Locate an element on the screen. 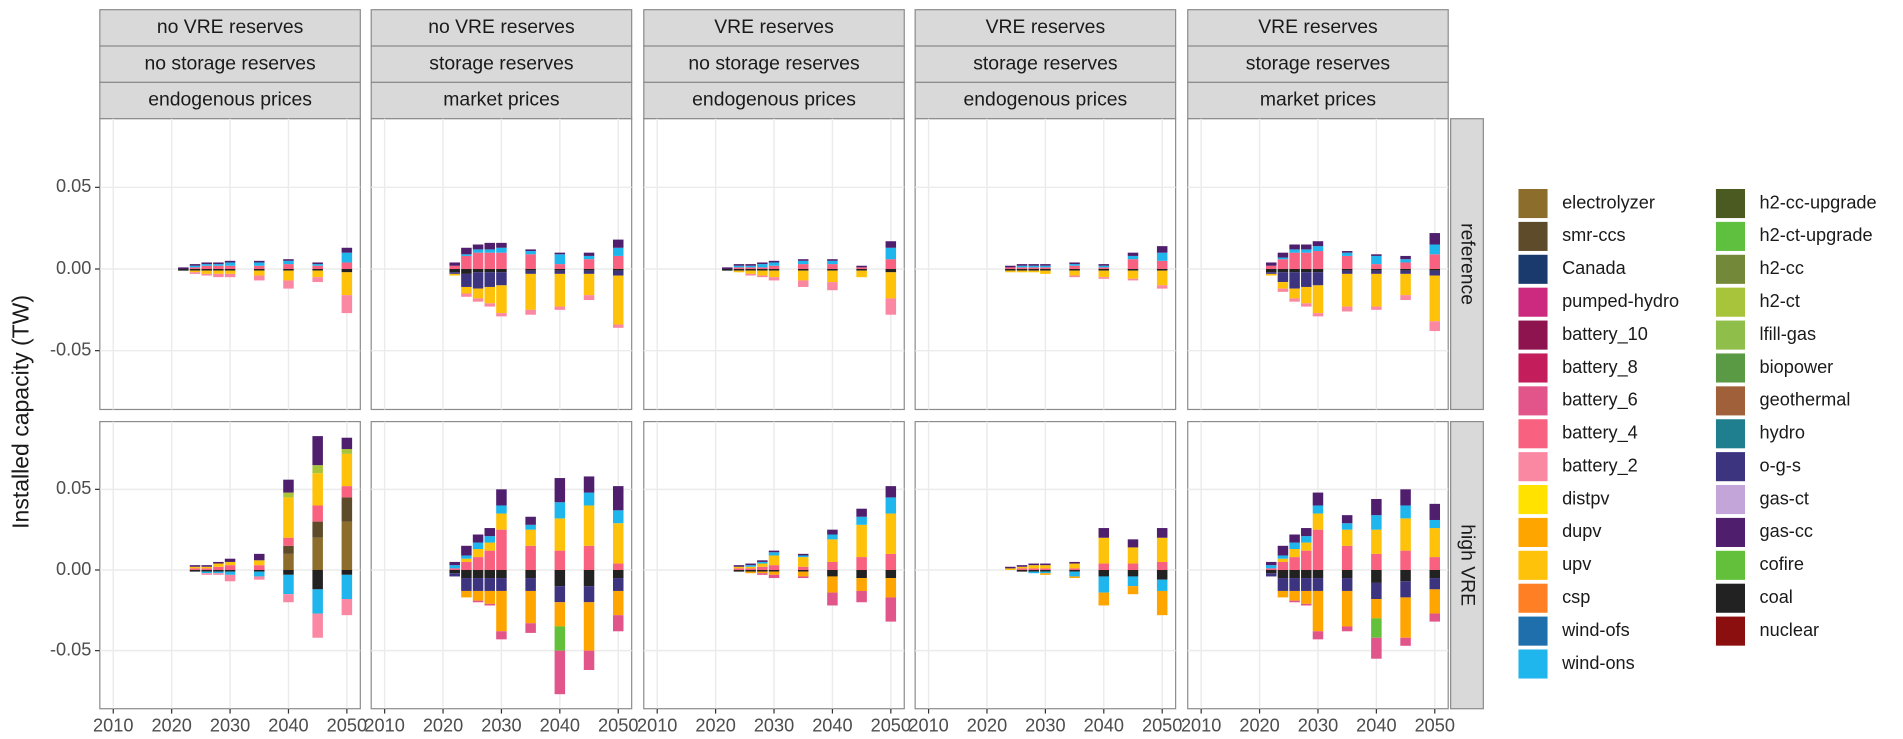  legend-label: upv is located at coordinates (1577, 564).